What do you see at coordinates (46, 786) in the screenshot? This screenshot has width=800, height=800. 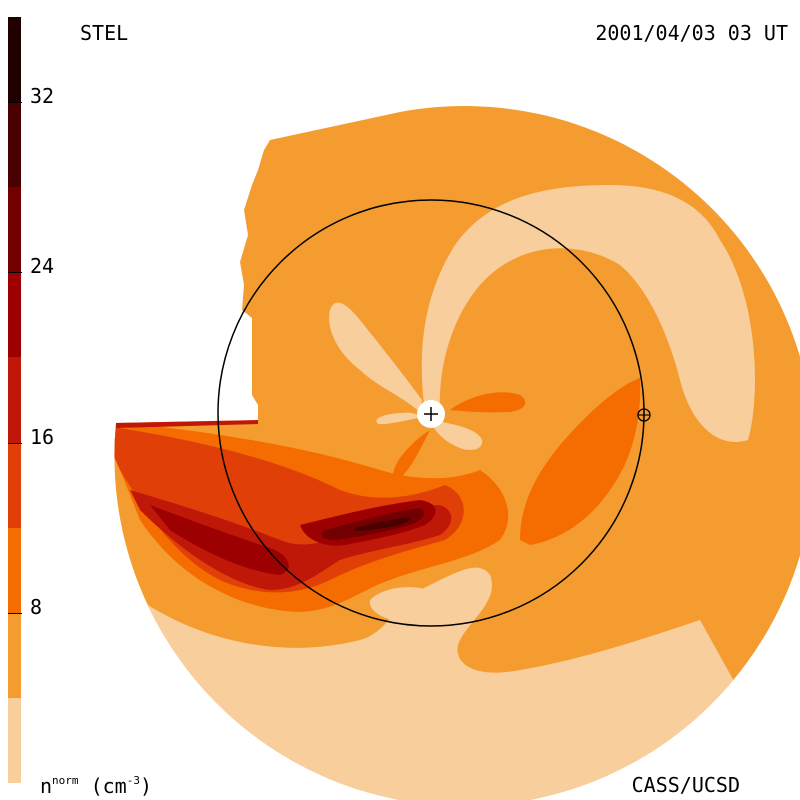 I see `quantity-symbol: n` at bounding box center [46, 786].